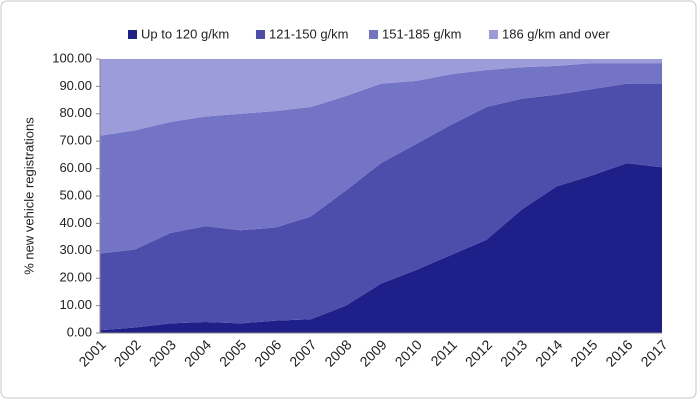 The height and width of the screenshot is (400, 697). What do you see at coordinates (79, 331) in the screenshot?
I see `y-tick-label: 0.00` at bounding box center [79, 331].